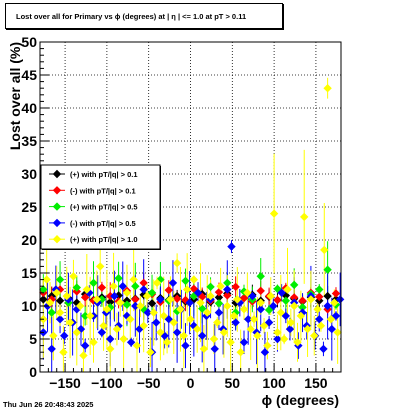 This screenshot has height=414, width=400. I want to click on y-tick-label: 25, so click(29, 207).